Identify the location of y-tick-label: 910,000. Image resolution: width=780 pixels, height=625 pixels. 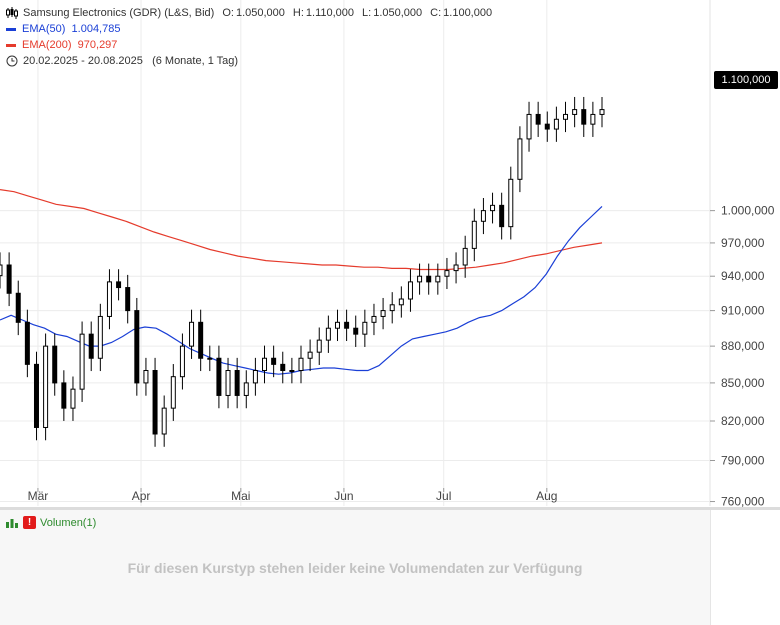
(743, 311).